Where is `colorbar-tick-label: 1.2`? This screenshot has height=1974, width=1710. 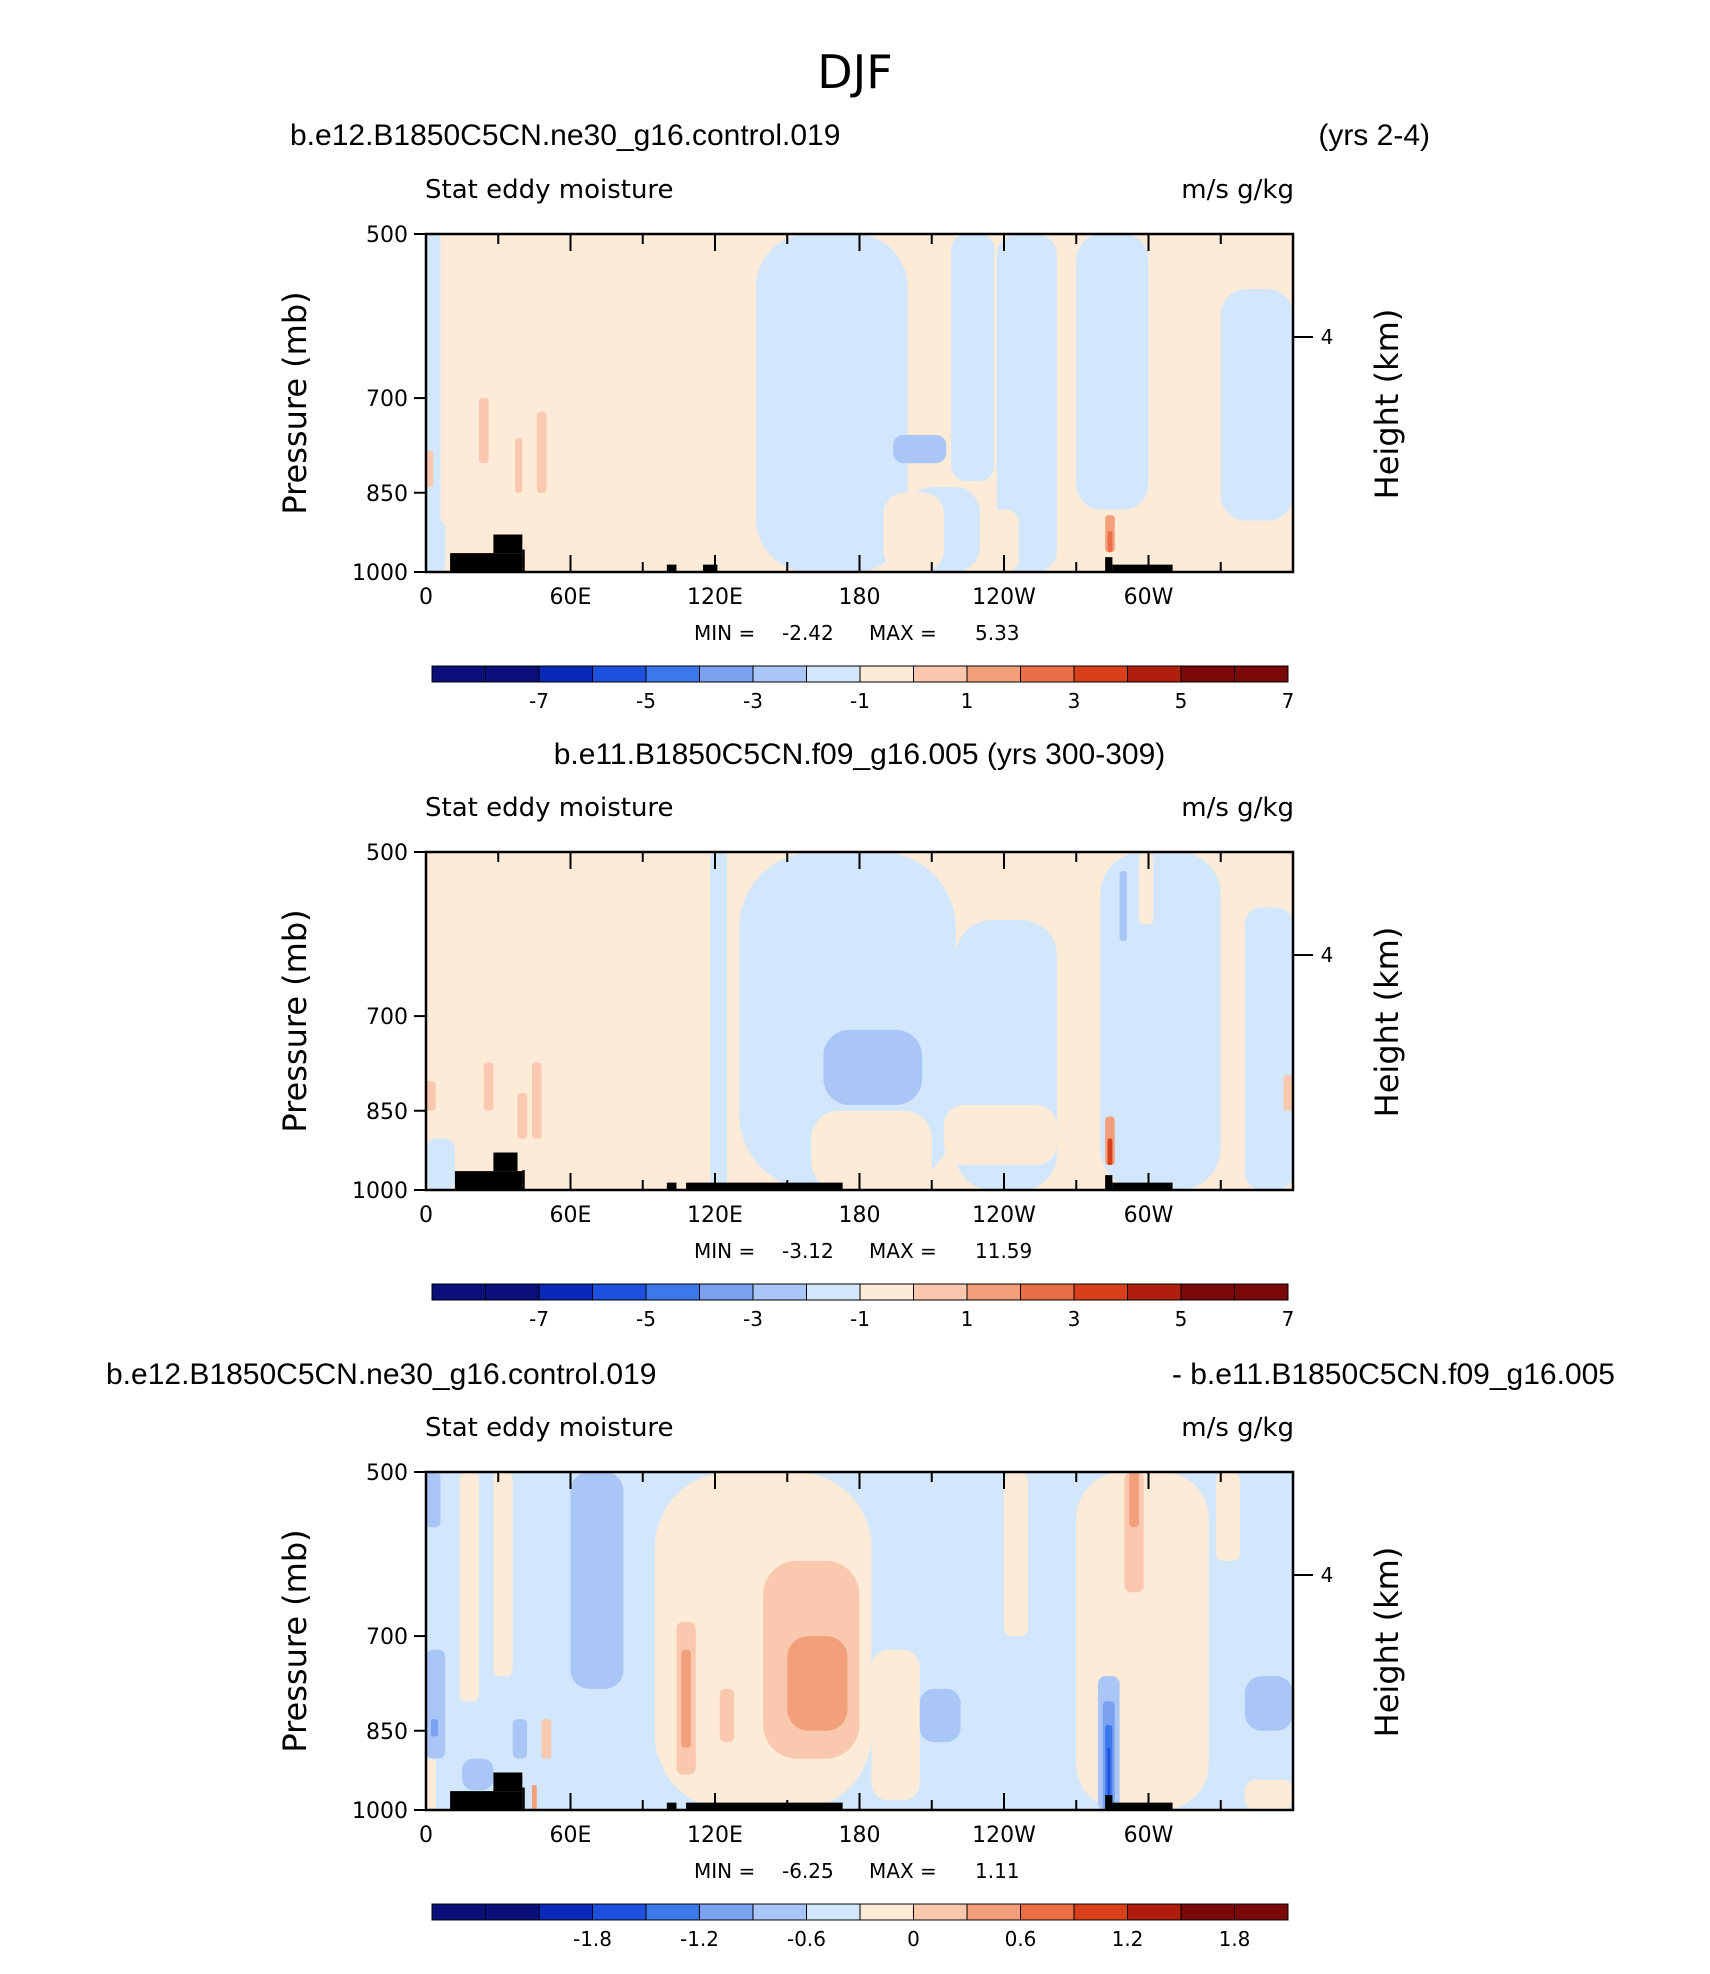
colorbar-tick-label: 1.2 is located at coordinates (1128, 1939).